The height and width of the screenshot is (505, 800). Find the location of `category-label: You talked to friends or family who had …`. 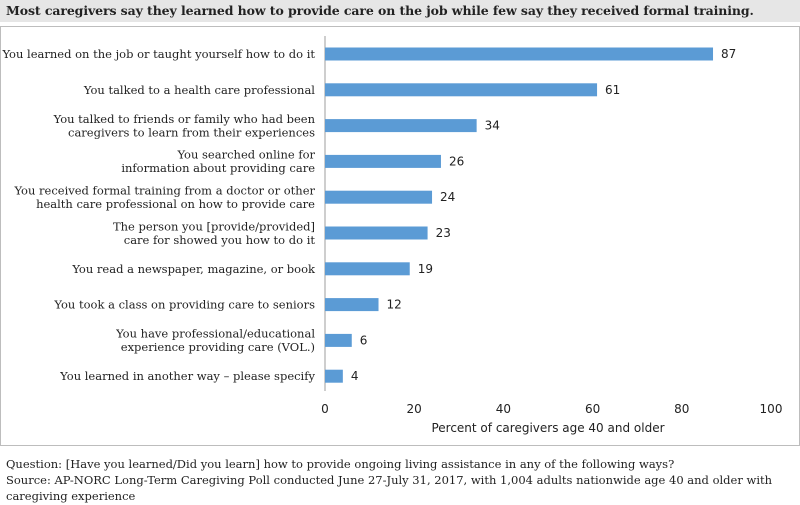

category-label: You talked to friends or family who had … is located at coordinates (184, 126).